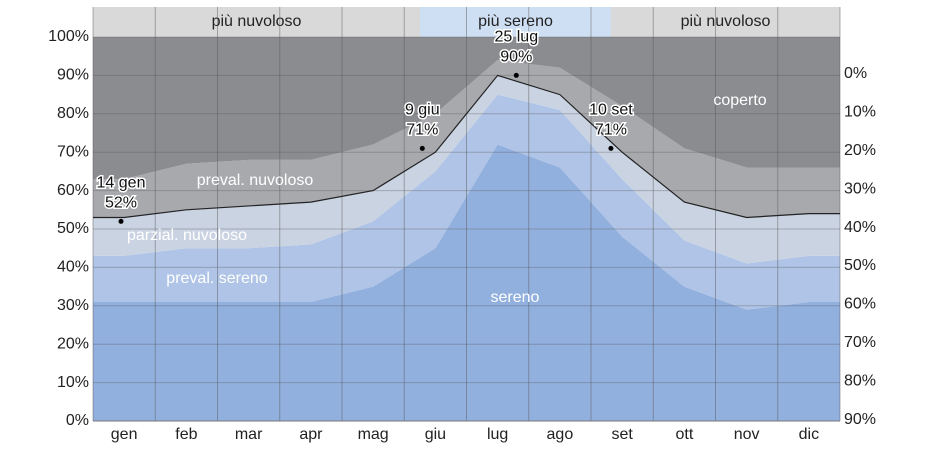 The image size is (934, 454). Describe the element at coordinates (73, 343) in the screenshot. I see `y-tick-label: 20%` at that location.